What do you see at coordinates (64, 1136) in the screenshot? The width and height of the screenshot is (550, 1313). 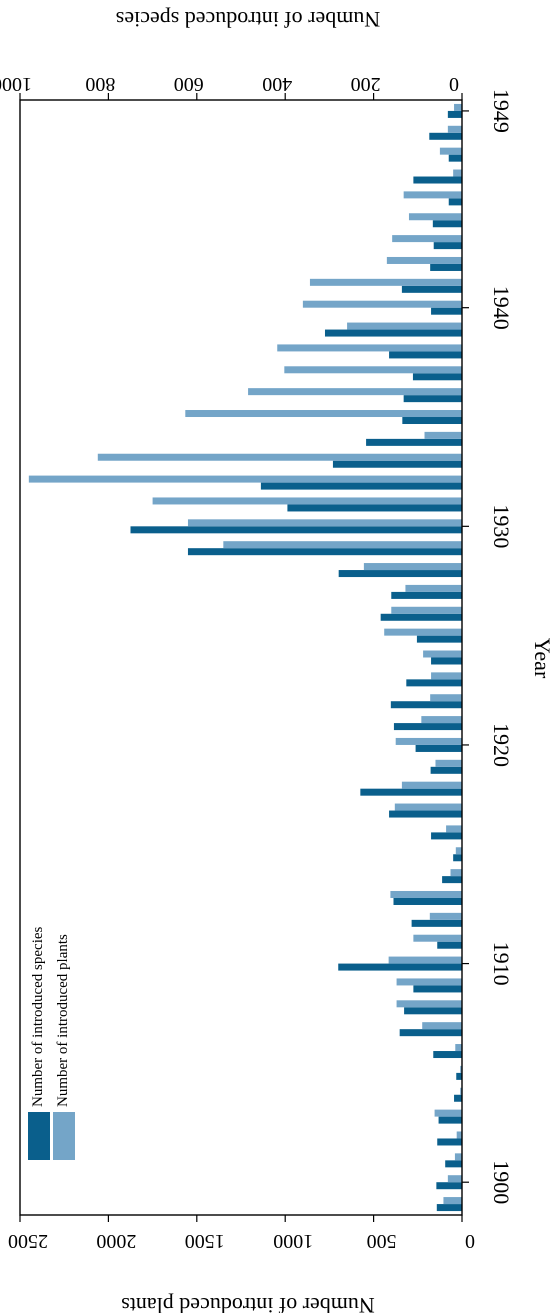 I see `legend-swatch-plants` at bounding box center [64, 1136].